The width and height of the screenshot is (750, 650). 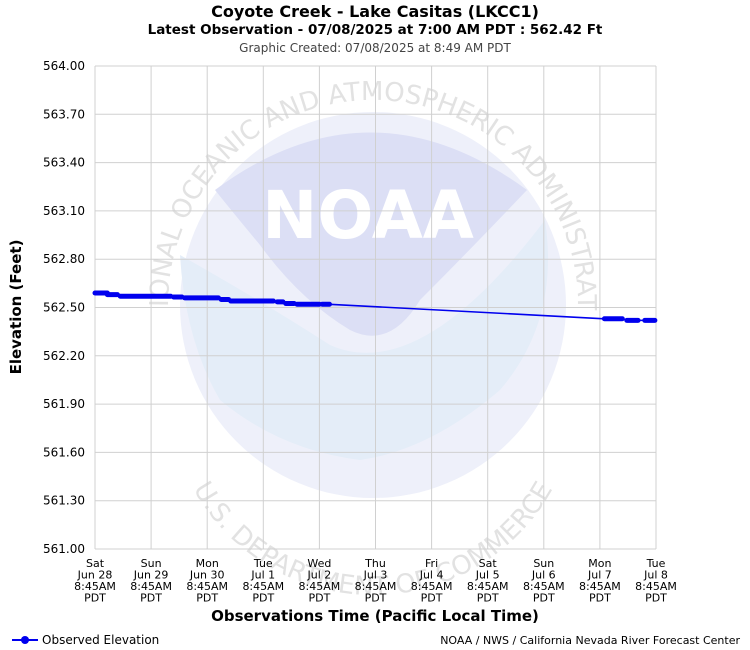 I want to click on x-tick-label: Mon Jul 7 8:45AM PDT, so click(x=600, y=581).